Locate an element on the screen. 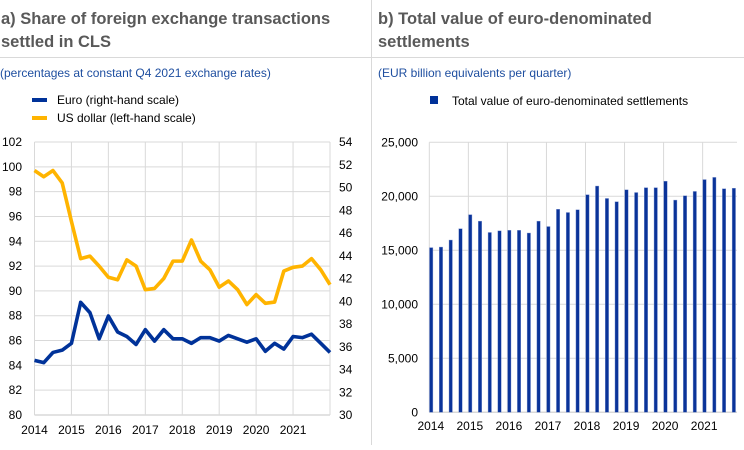 The image size is (744, 450). right-y-tick-label: 32 is located at coordinates (346, 392).